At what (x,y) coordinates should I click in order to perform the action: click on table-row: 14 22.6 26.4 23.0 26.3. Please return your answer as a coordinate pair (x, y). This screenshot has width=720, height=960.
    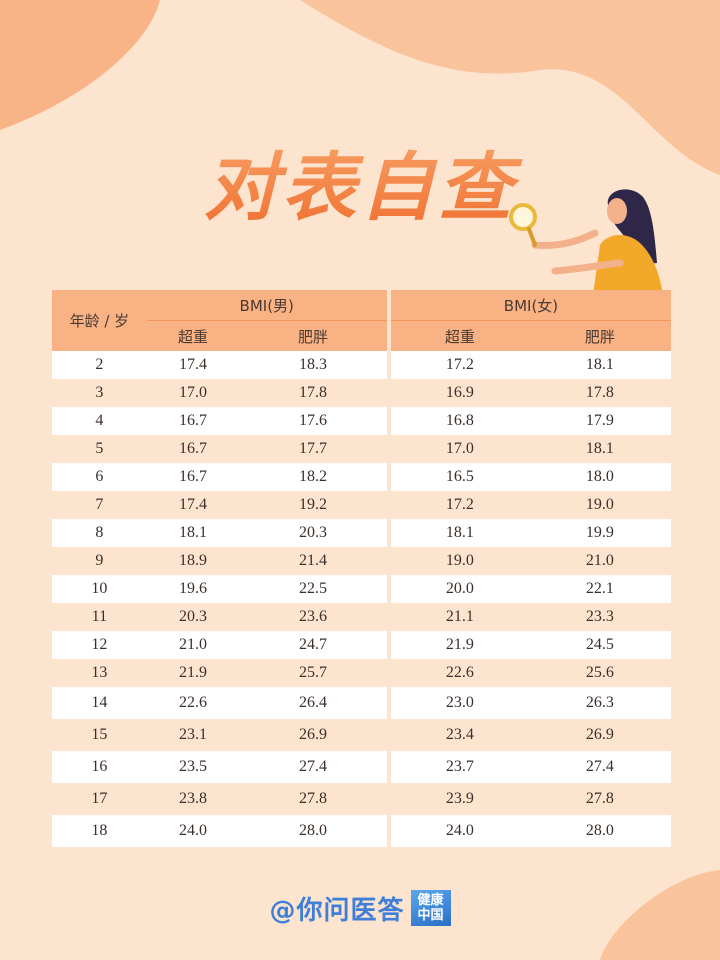
    Looking at the image, I should click on (361, 703).